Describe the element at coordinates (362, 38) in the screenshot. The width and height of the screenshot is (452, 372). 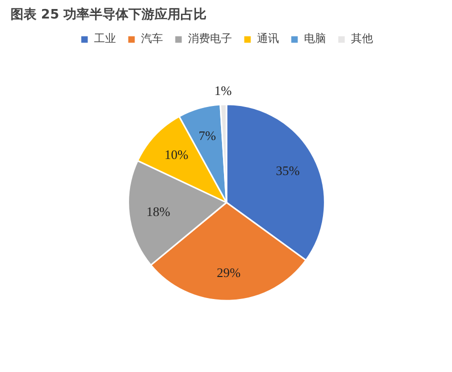
I see `legend-label: 其他` at that location.